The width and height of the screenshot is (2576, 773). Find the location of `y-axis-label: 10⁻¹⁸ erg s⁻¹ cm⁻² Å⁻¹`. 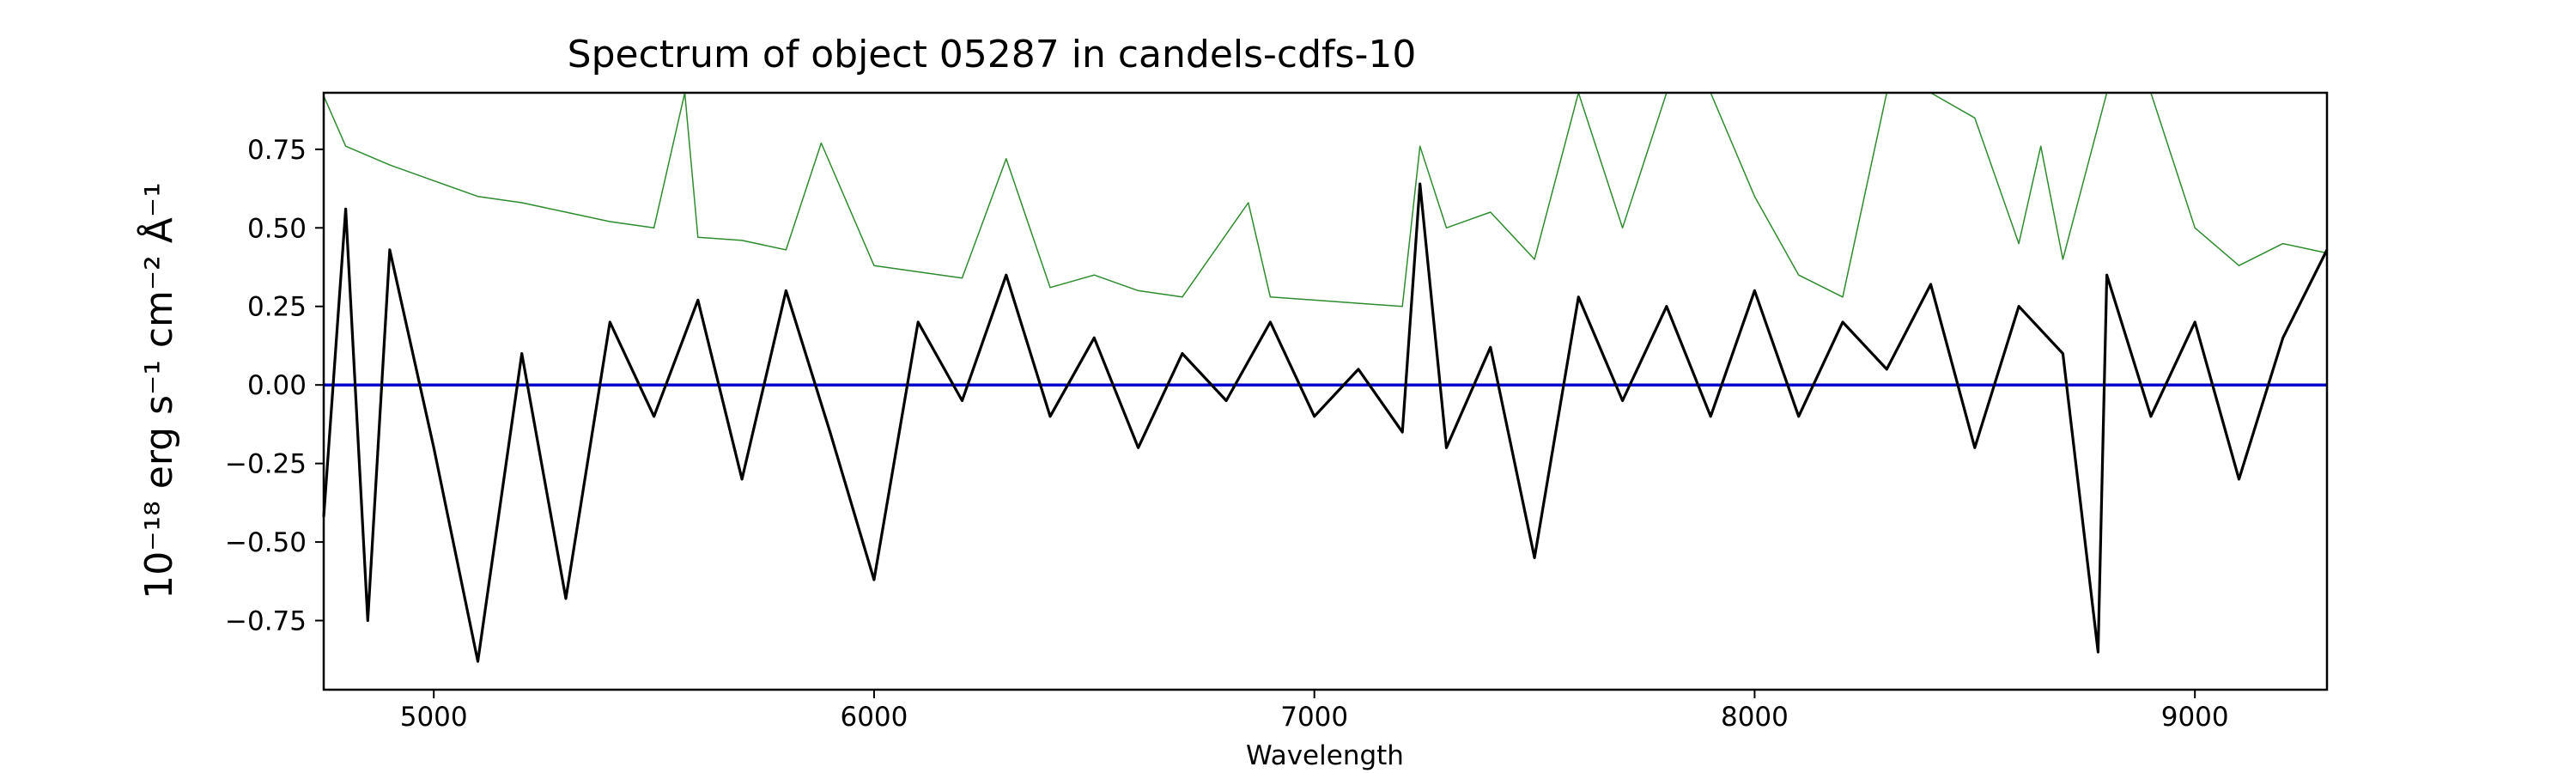

y-axis-label: 10⁻¹⁸ erg s⁻¹ cm⁻² Å⁻¹ is located at coordinates (159, 390).